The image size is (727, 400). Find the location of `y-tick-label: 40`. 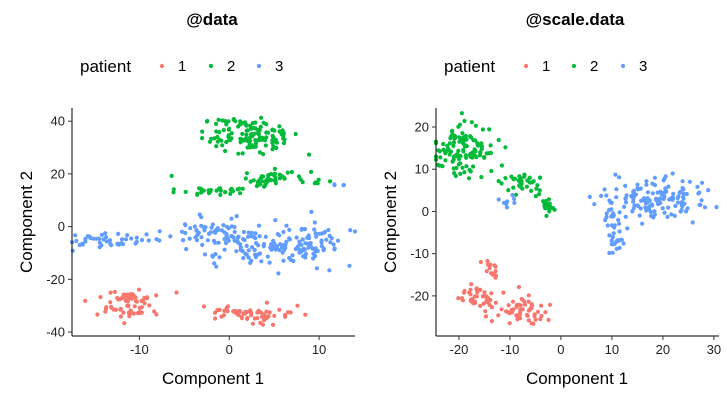

y-tick-label: 40 is located at coordinates (58, 121).